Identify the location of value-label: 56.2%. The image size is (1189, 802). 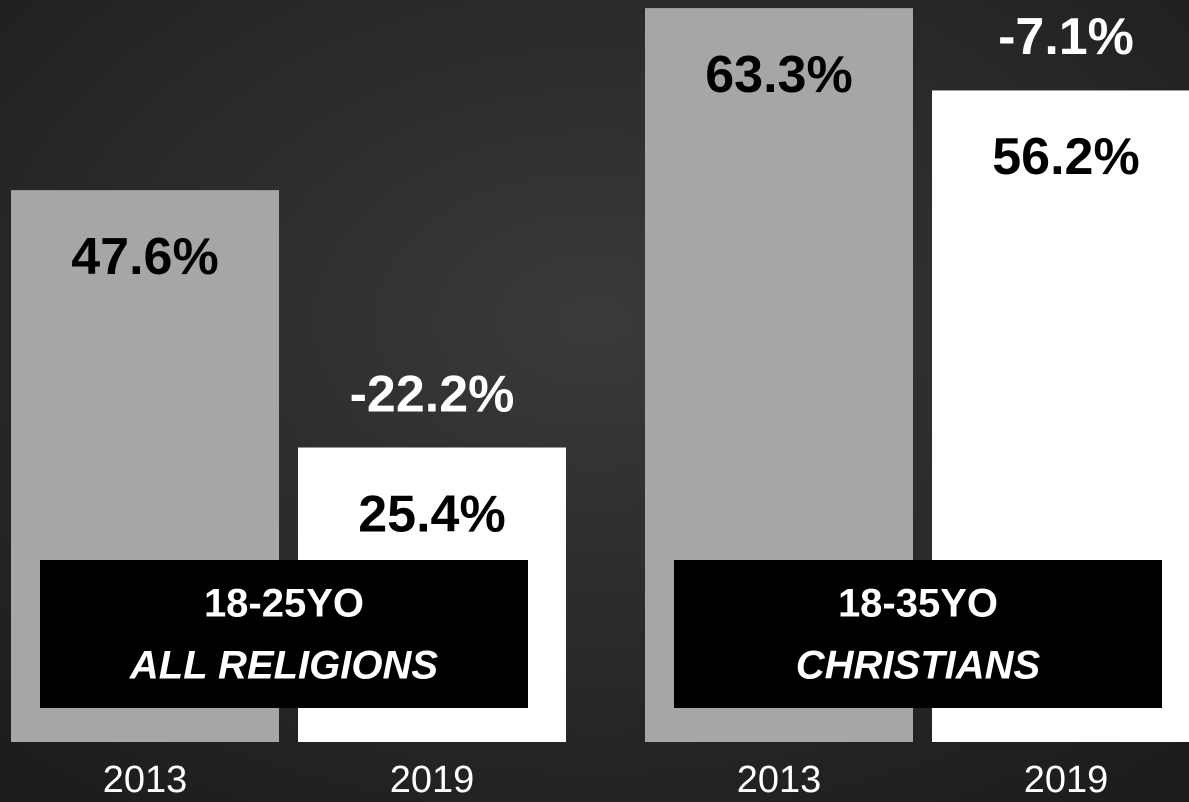
(1065, 157).